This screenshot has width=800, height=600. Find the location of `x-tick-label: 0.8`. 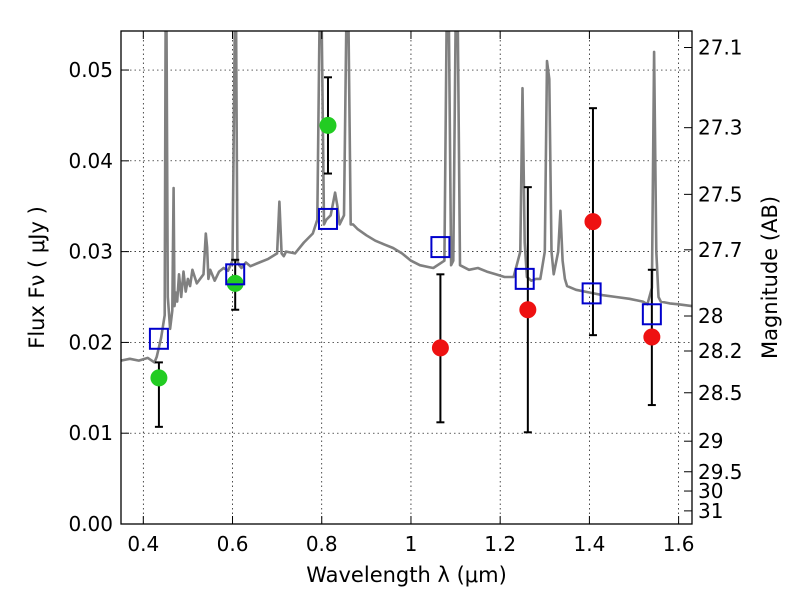

x-tick-label: 0.8 is located at coordinates (322, 544).